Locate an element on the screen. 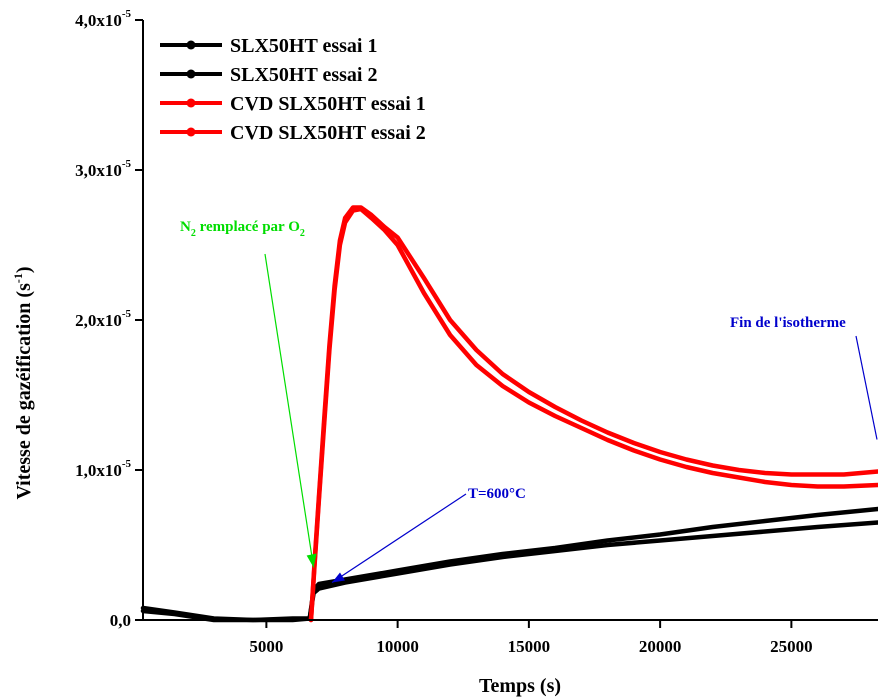 The width and height of the screenshot is (878, 700). annotation-n2-sub: 2 is located at coordinates (193, 233).